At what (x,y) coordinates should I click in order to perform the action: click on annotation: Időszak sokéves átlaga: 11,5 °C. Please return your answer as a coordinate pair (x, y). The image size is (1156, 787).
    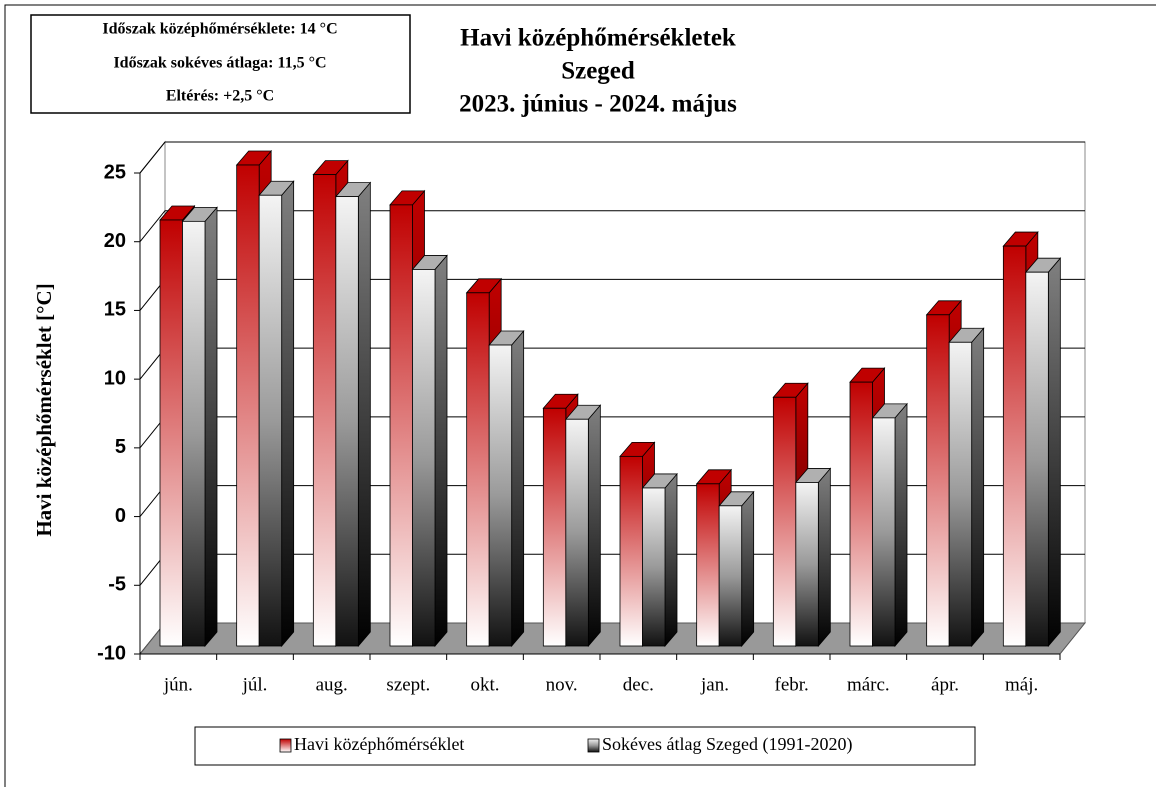
    Looking at the image, I should click on (219, 63).